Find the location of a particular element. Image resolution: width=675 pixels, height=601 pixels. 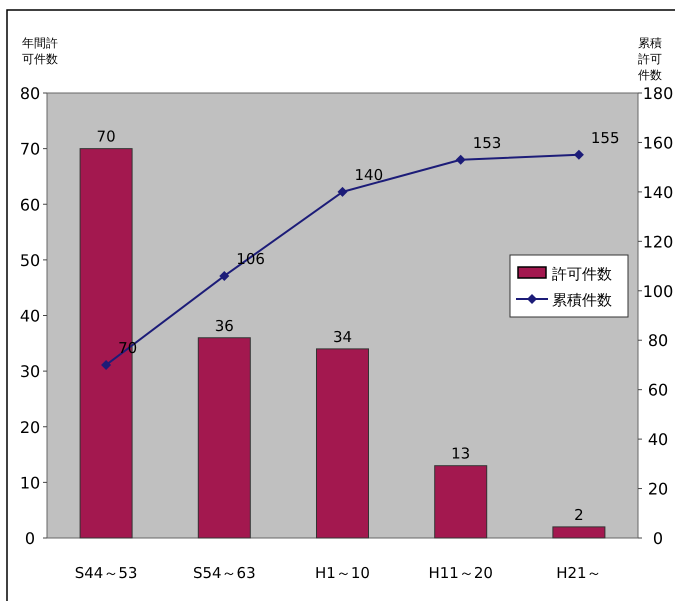

y2-tick-label: 160 is located at coordinates (658, 142).